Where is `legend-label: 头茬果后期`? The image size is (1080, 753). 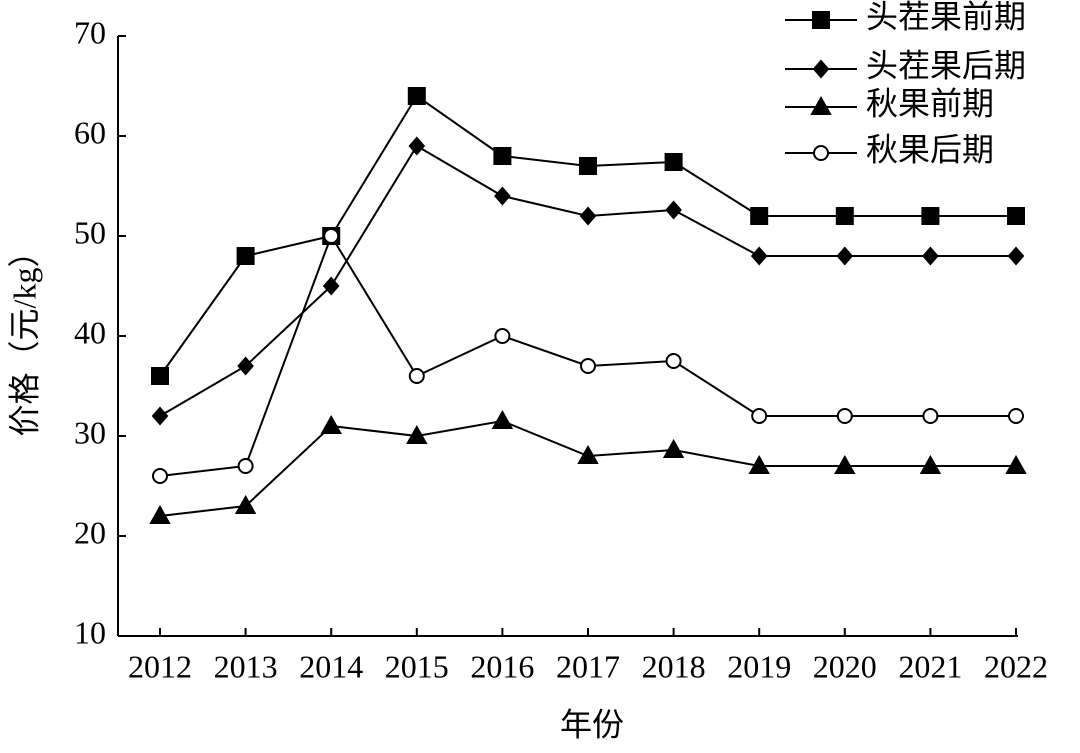 legend-label: 头茬果后期 is located at coordinates (946, 65).